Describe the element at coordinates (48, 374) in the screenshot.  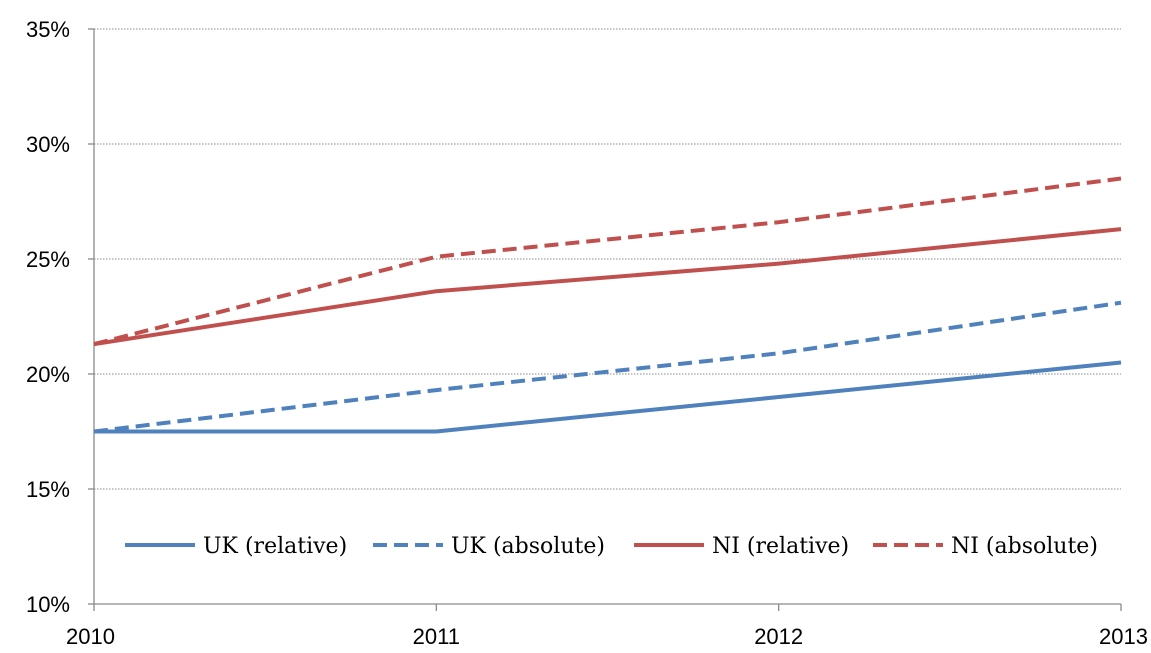
I see `y-tick-label: 20%` at that location.